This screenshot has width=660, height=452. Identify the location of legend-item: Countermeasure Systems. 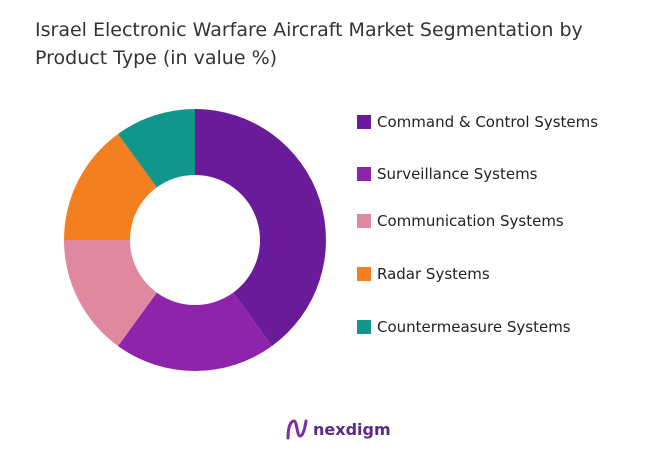
(464, 327).